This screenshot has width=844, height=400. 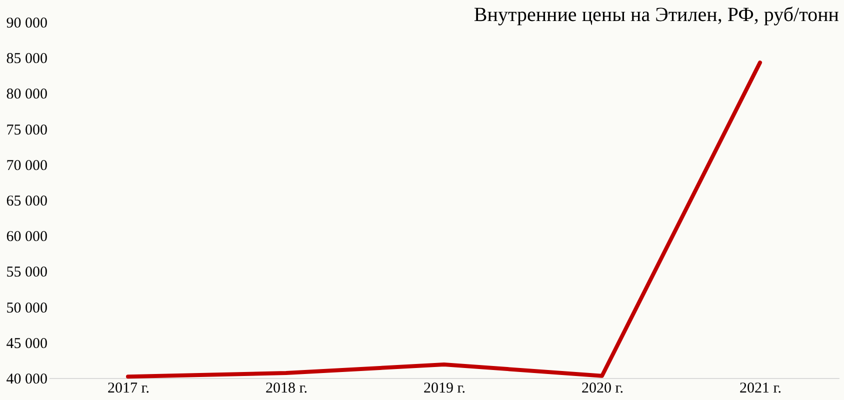 I want to click on y-tick-label: 40 000, so click(x=27, y=380).